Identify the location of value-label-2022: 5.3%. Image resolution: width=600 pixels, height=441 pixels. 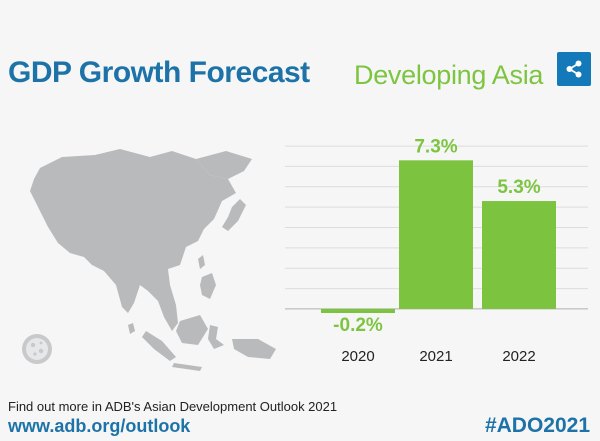
(518, 187).